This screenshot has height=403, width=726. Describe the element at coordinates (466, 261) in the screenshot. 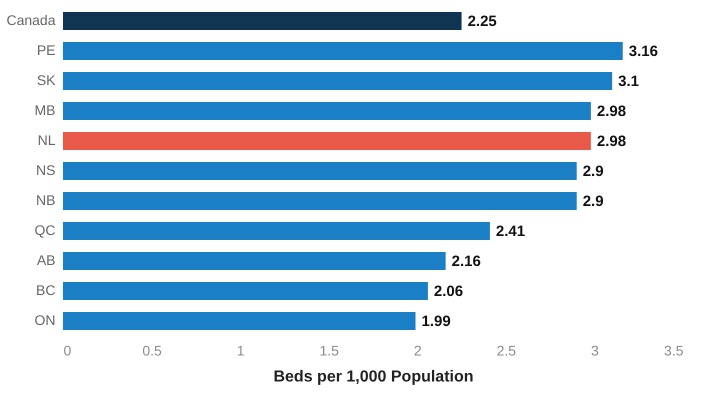

I see `data-label: 2.16` at that location.